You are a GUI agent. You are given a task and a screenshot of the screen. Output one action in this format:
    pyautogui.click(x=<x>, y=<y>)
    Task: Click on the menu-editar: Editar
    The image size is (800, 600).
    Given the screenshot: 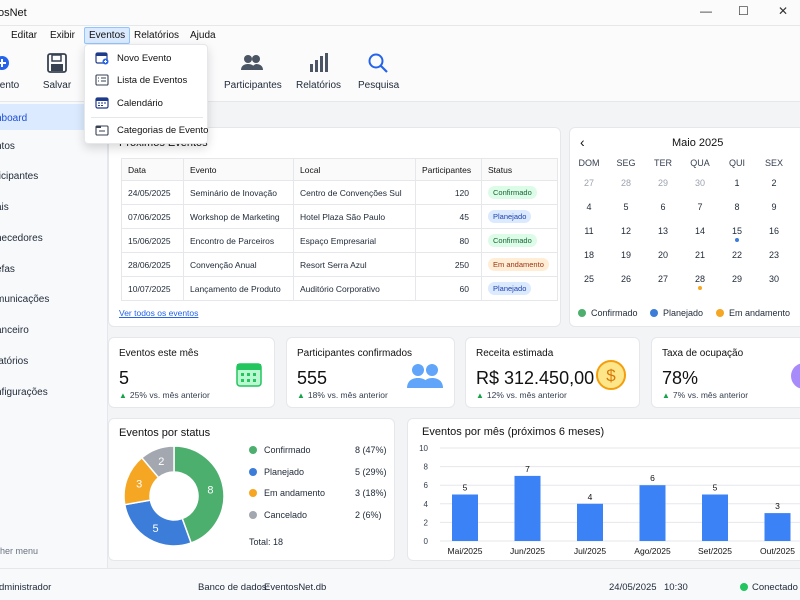 What is the action you would take?
    pyautogui.click(x=24, y=35)
    